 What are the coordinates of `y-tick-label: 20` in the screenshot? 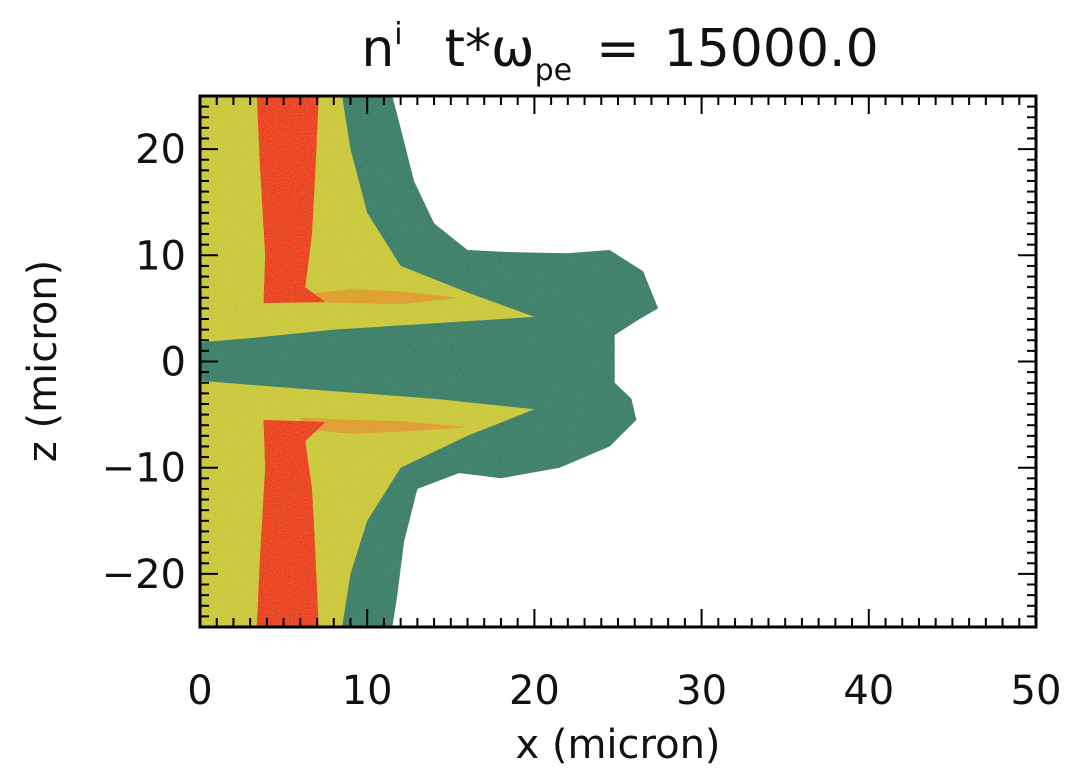 It's located at (160, 150).